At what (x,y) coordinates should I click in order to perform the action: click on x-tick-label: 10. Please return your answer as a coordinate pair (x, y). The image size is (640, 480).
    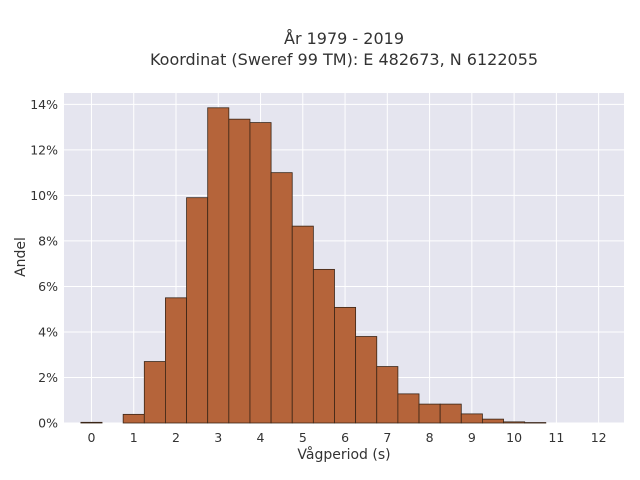
    Looking at the image, I should click on (514, 437).